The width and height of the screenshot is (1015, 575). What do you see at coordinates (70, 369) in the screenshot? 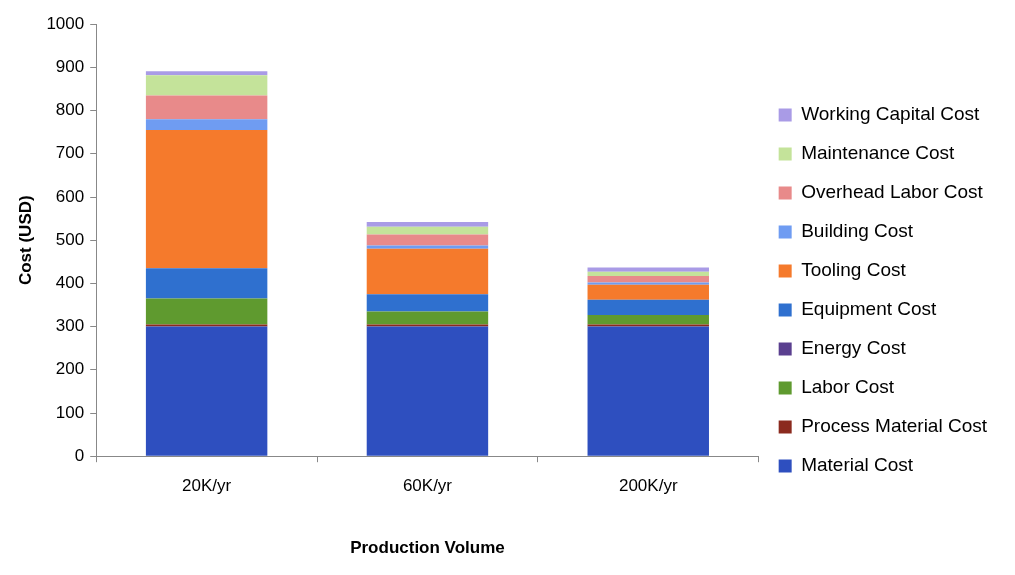
I see `y-tick-label: 200` at bounding box center [70, 369].